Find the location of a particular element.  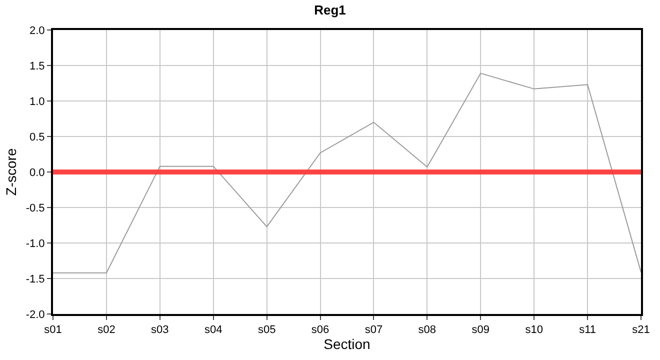

y-tick-label: -2.0 is located at coordinates (35, 314).